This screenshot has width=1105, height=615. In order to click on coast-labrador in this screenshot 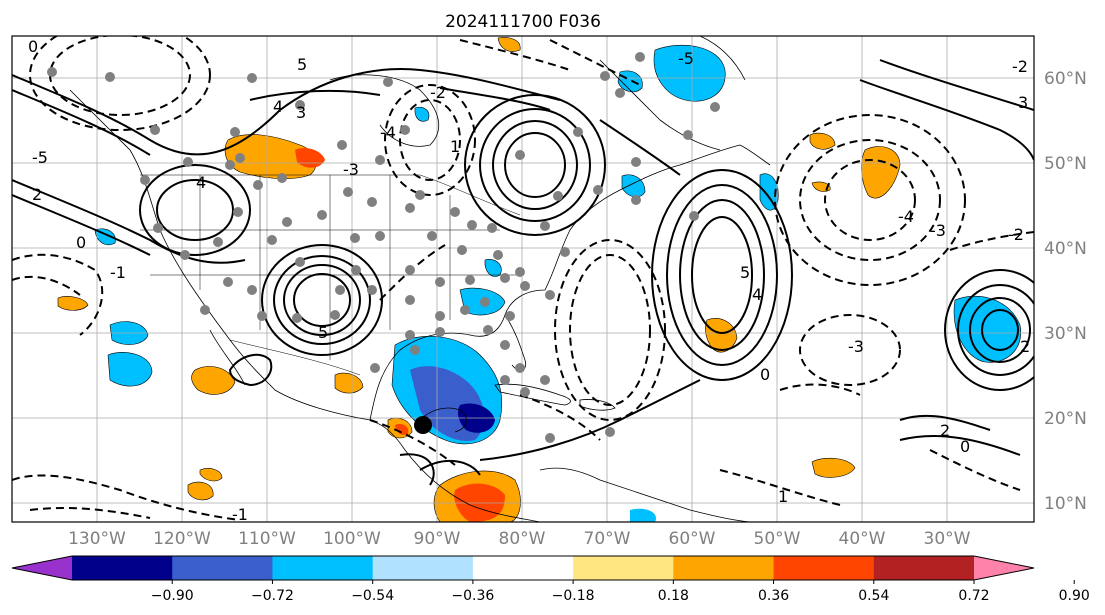, I will do `click(660, 105)`.